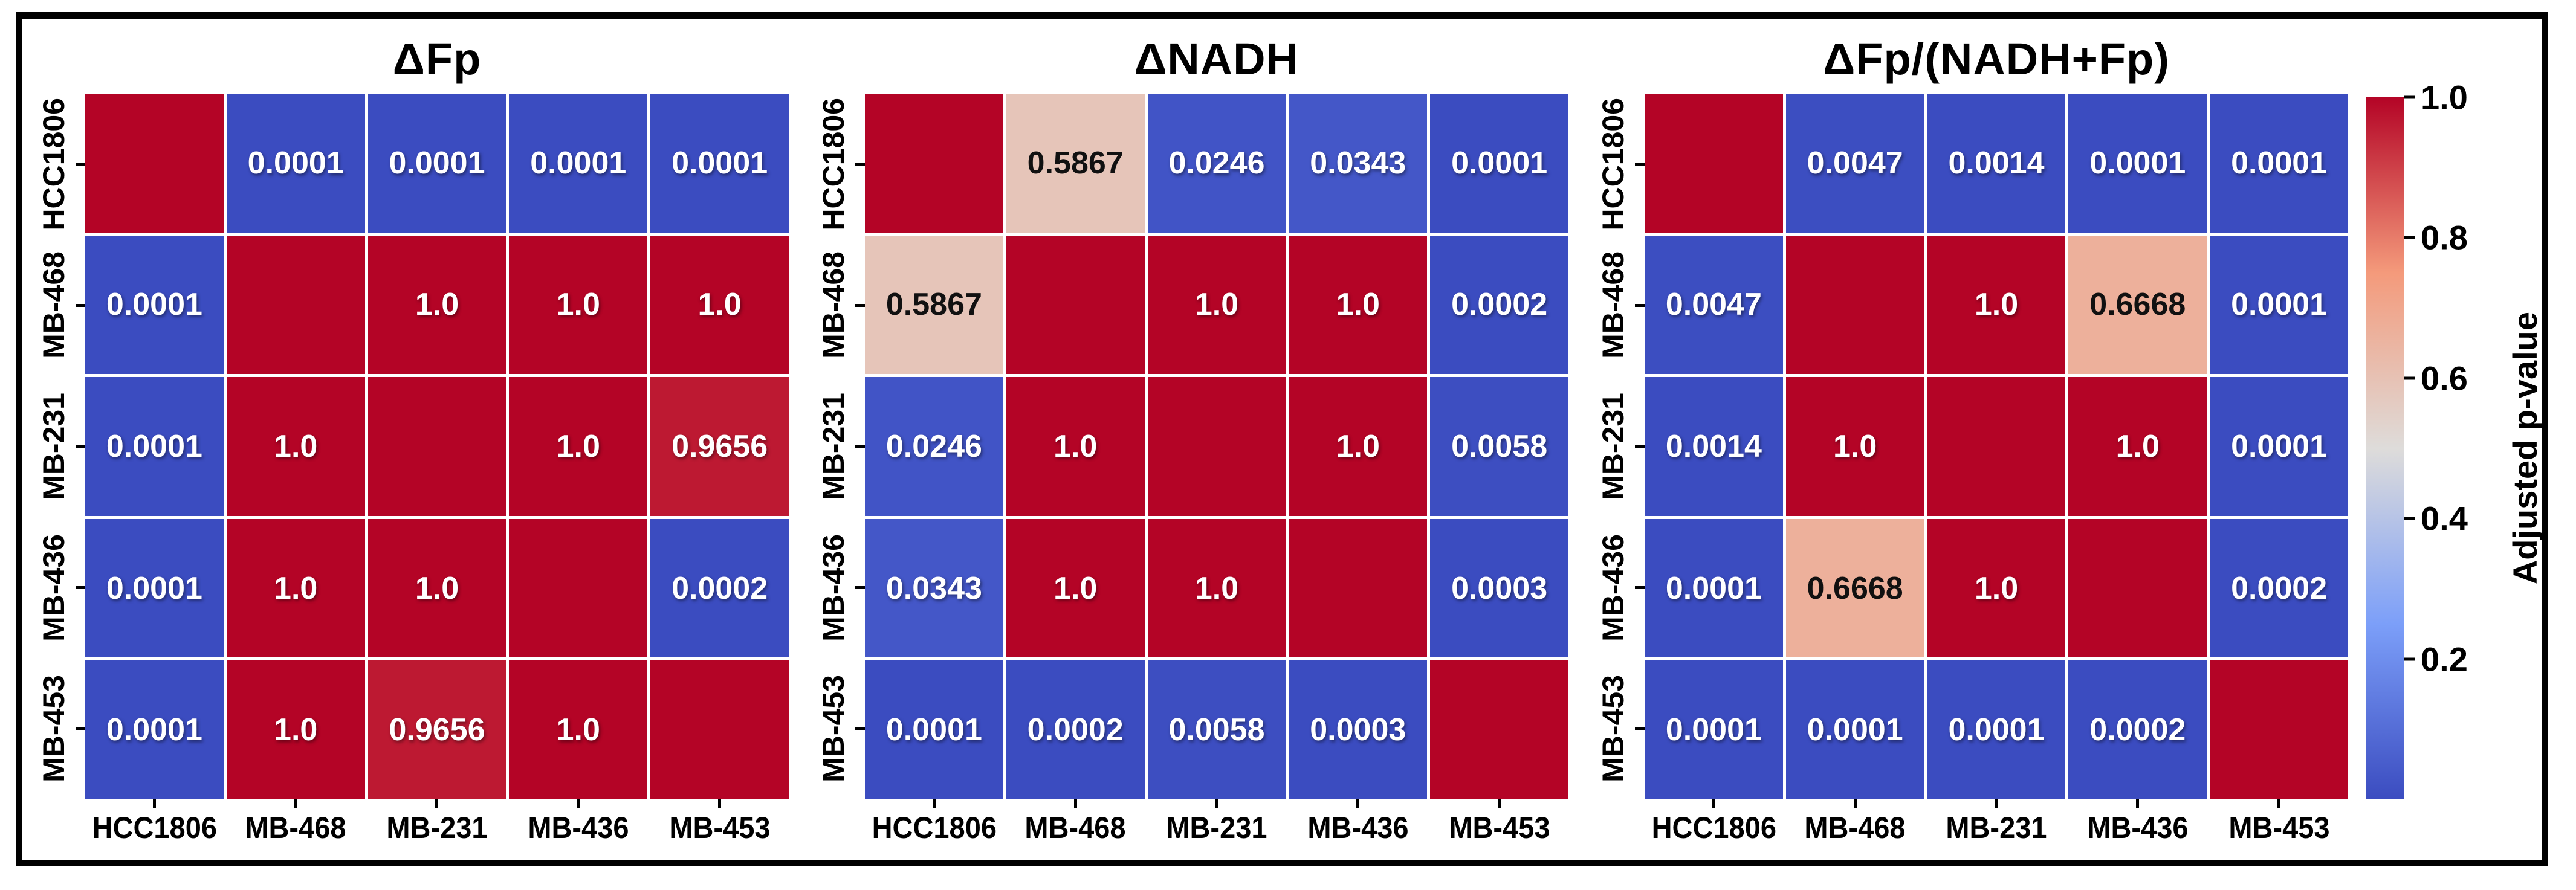 The image size is (2576, 890). I want to click on heatmap-cell: 0.9656, so click(436, 729).